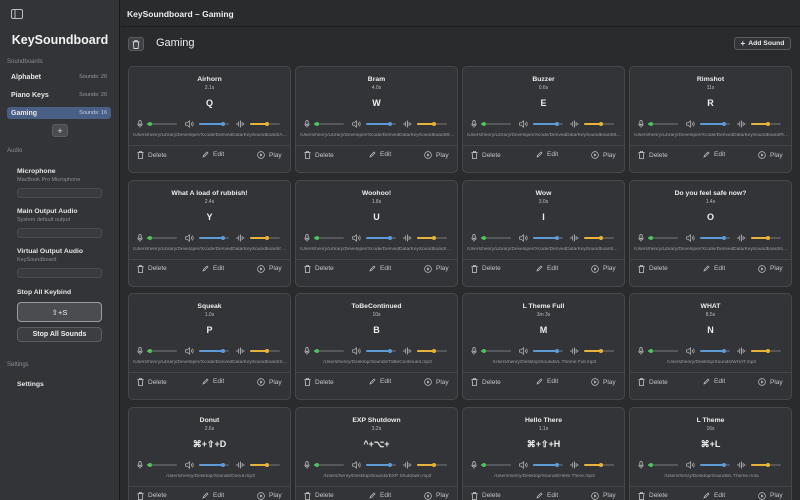 This screenshot has height=500, width=800. Describe the element at coordinates (59, 273) in the screenshot. I see `virtual-output-select` at that location.